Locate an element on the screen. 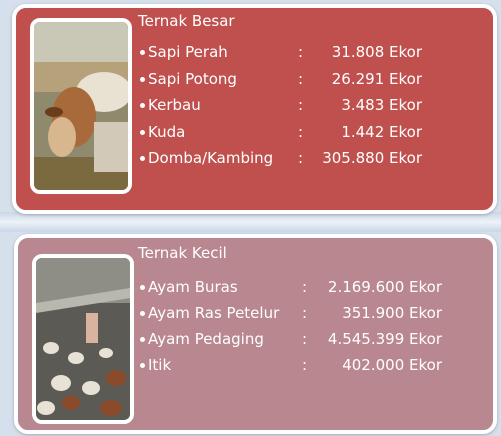 Image resolution: width=501 pixels, height=436 pixels. item-name: Domba/Kambing is located at coordinates (211, 158).